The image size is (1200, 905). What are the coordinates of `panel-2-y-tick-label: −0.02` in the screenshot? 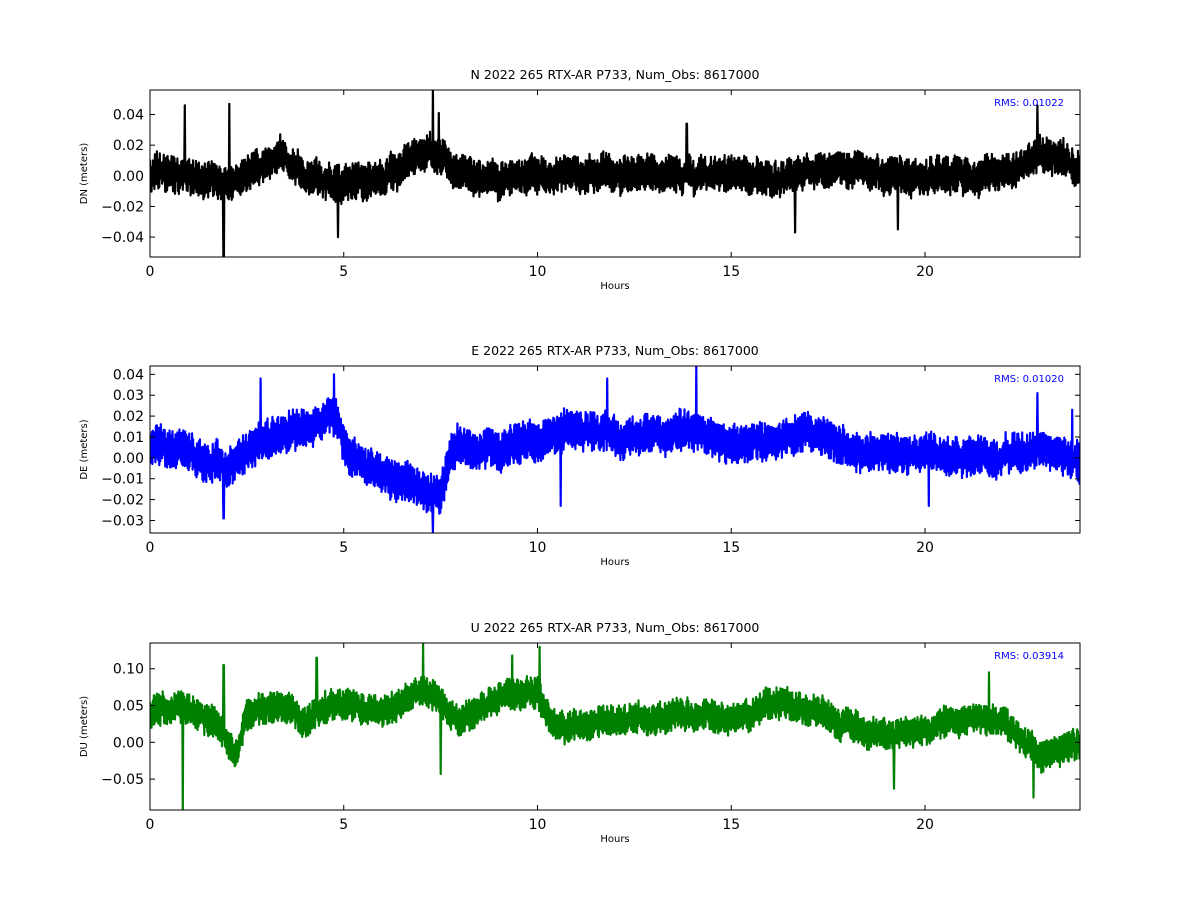 It's located at (122, 501).